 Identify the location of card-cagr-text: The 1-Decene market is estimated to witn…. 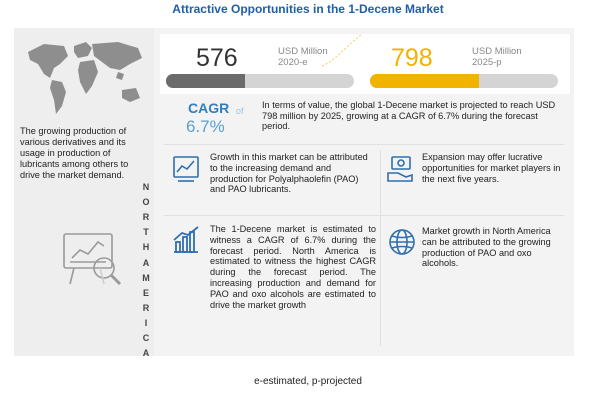
(293, 267).